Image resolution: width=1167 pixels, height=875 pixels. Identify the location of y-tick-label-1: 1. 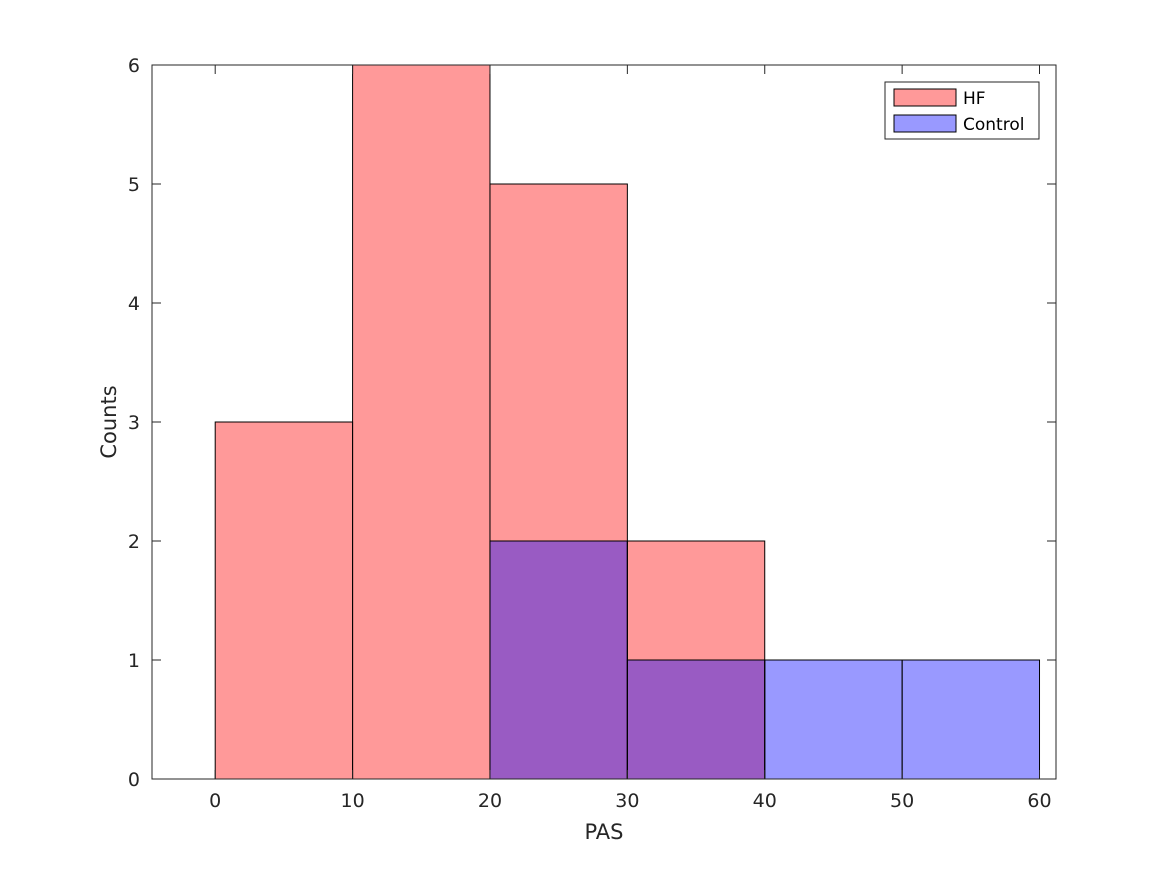
(134, 661).